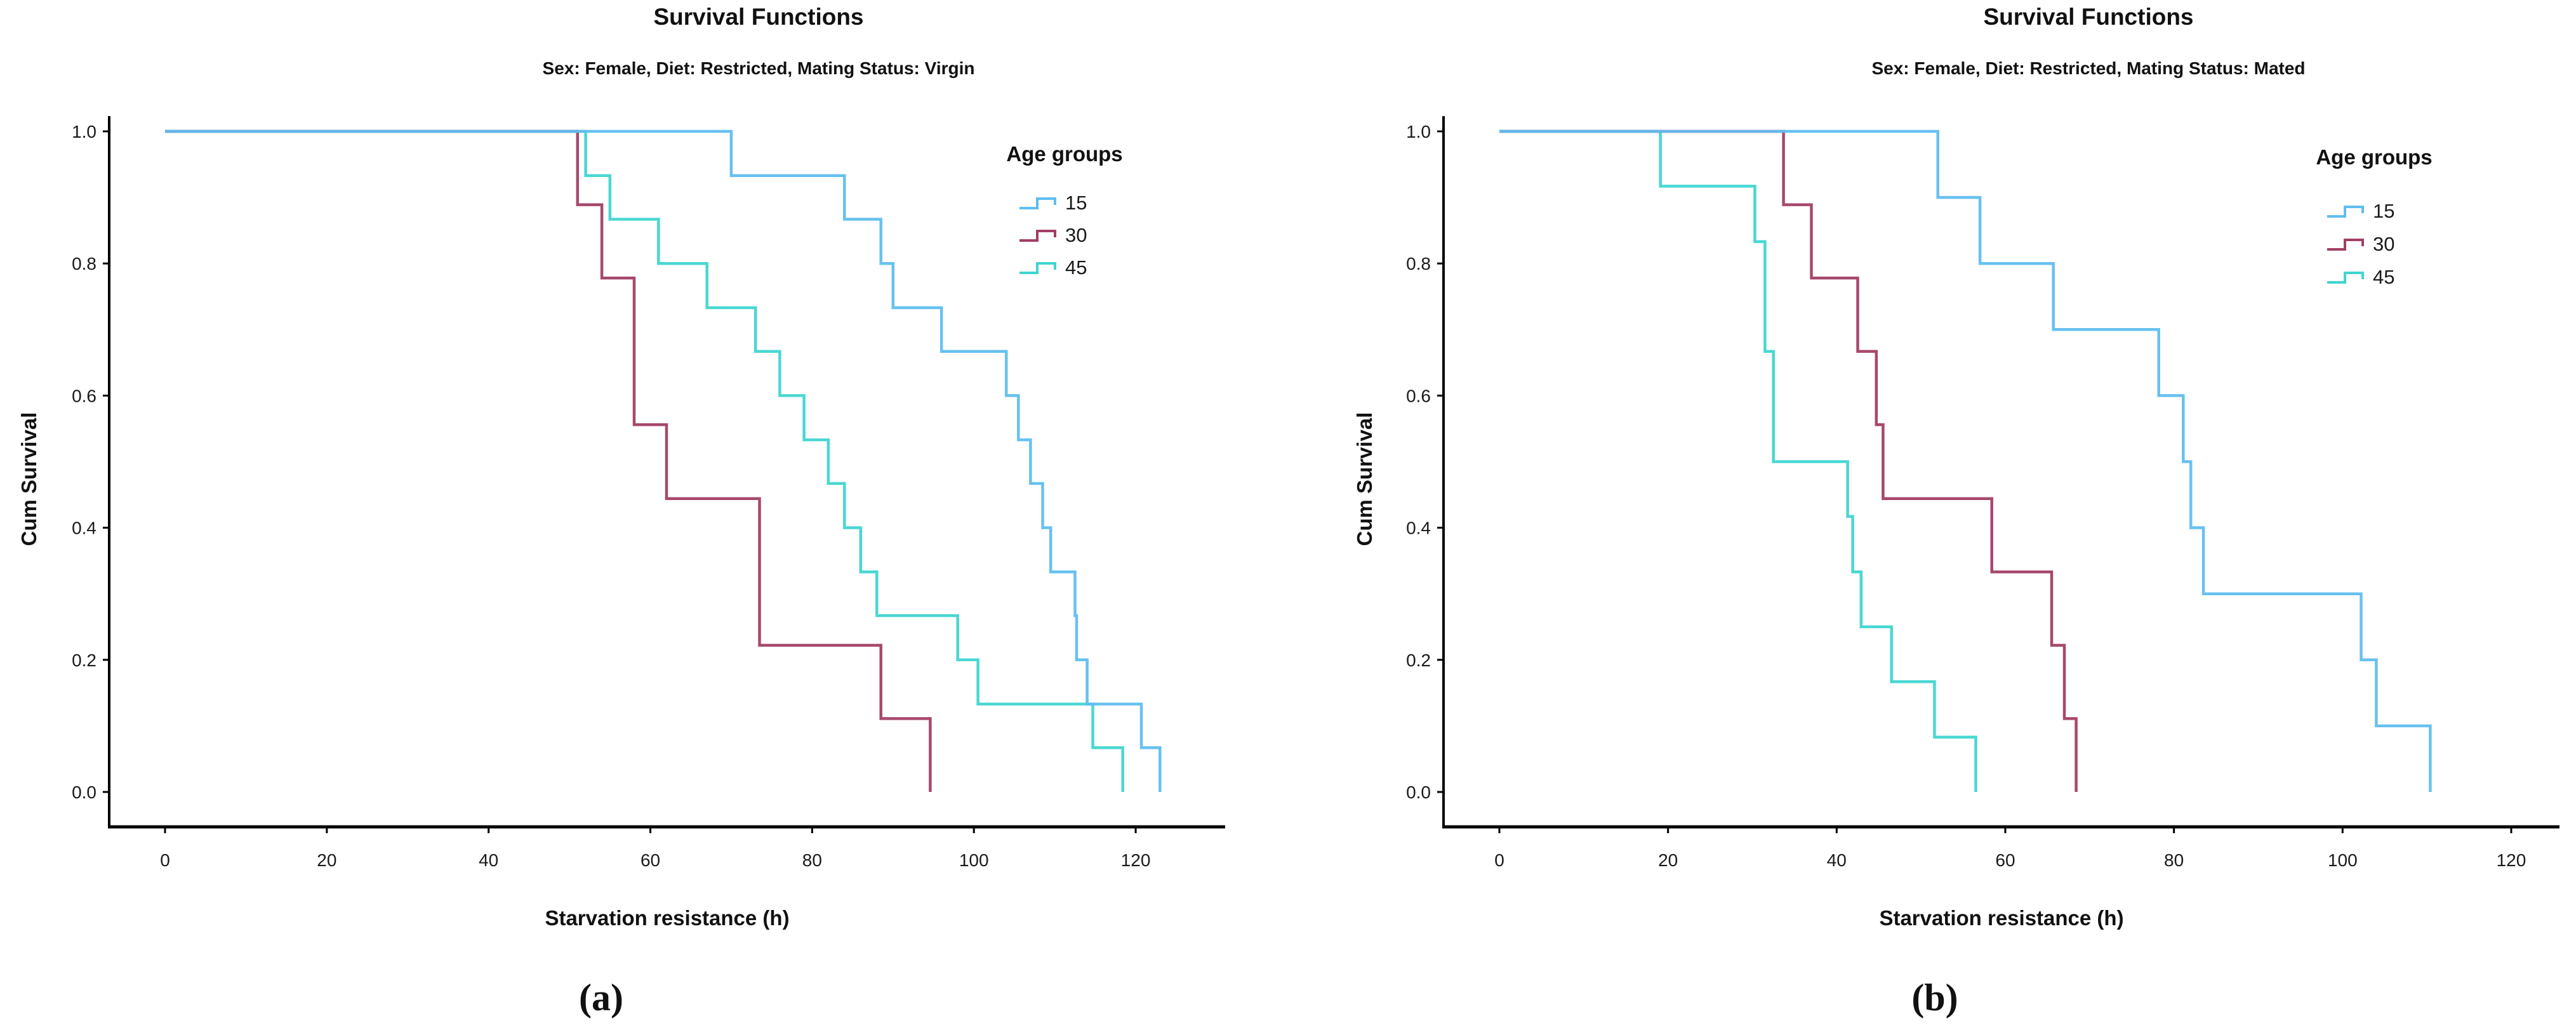 Image resolution: width=2576 pixels, height=1035 pixels. What do you see at coordinates (2088, 17) in the screenshot?
I see `panel-b-title: Survival Functions` at bounding box center [2088, 17].